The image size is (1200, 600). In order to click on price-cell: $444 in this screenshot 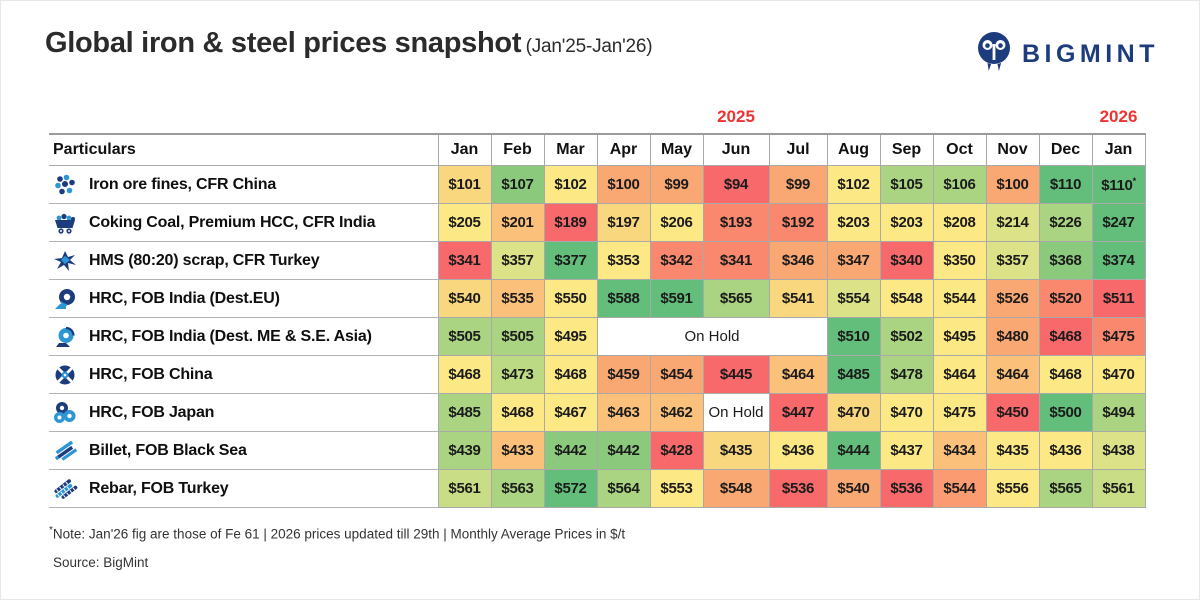, I will do `click(853, 450)`.